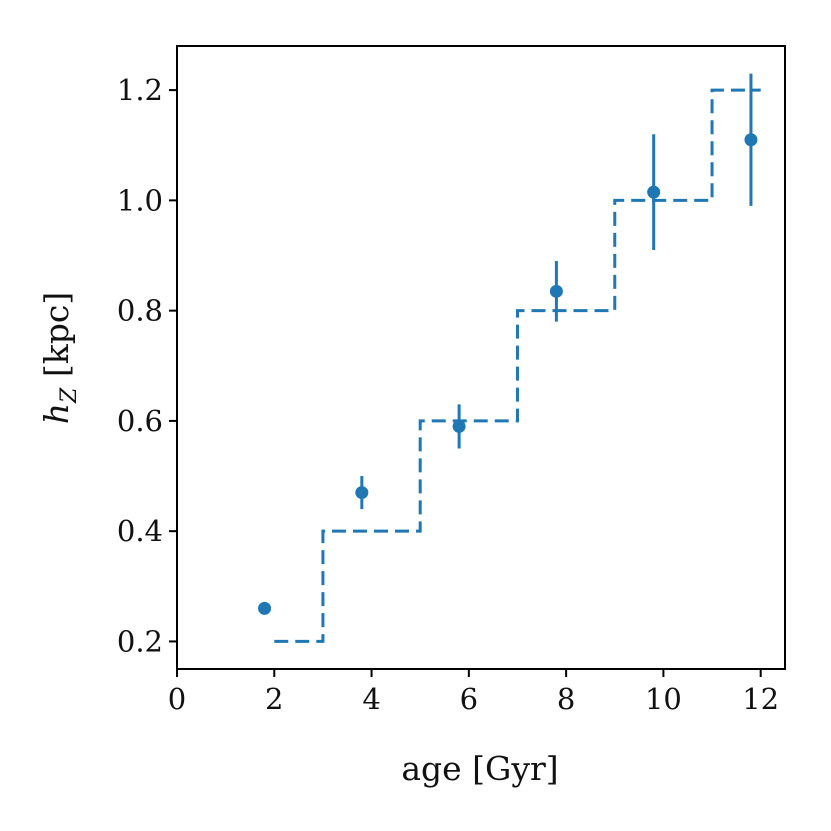 This screenshot has width=831, height=831. I want to click on y-tick-label: 0.2, so click(140, 641).